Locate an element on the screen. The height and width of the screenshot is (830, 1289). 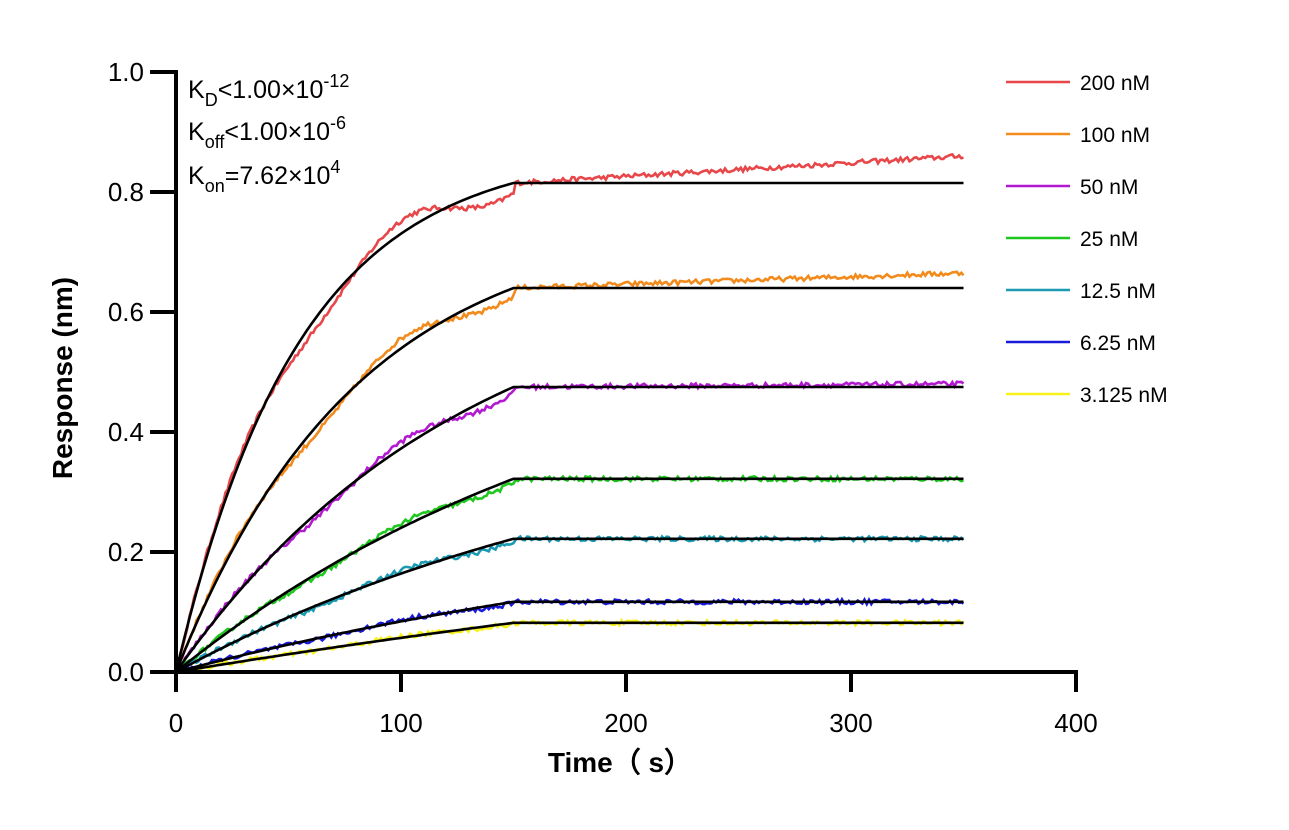
y-tick-label: 0.8 is located at coordinates (126, 192).